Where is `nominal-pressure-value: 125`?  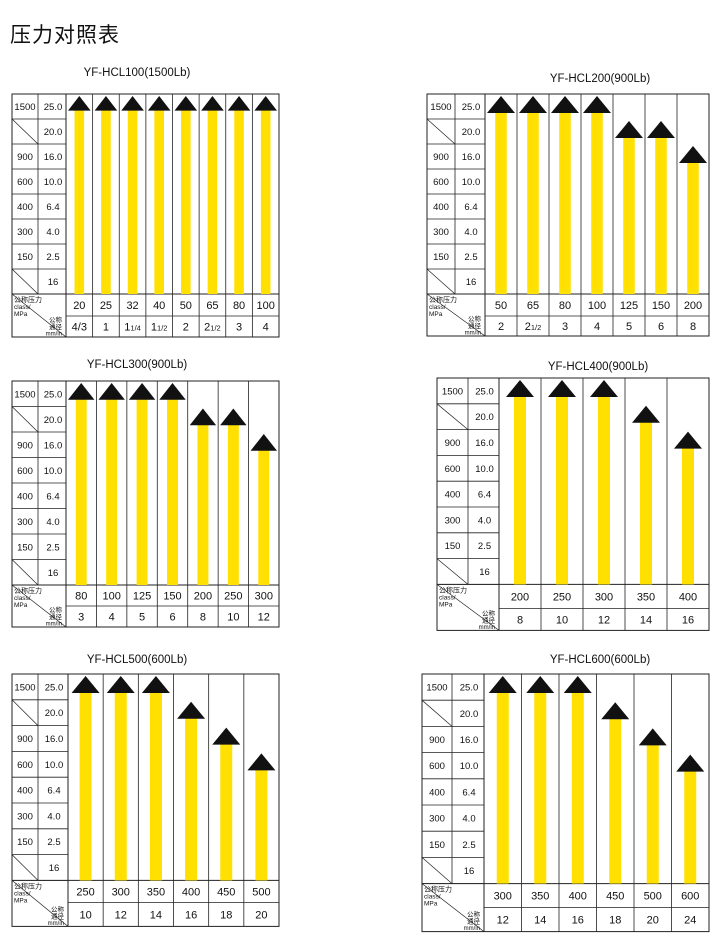 nominal-pressure-value: 125 is located at coordinates (142, 597).